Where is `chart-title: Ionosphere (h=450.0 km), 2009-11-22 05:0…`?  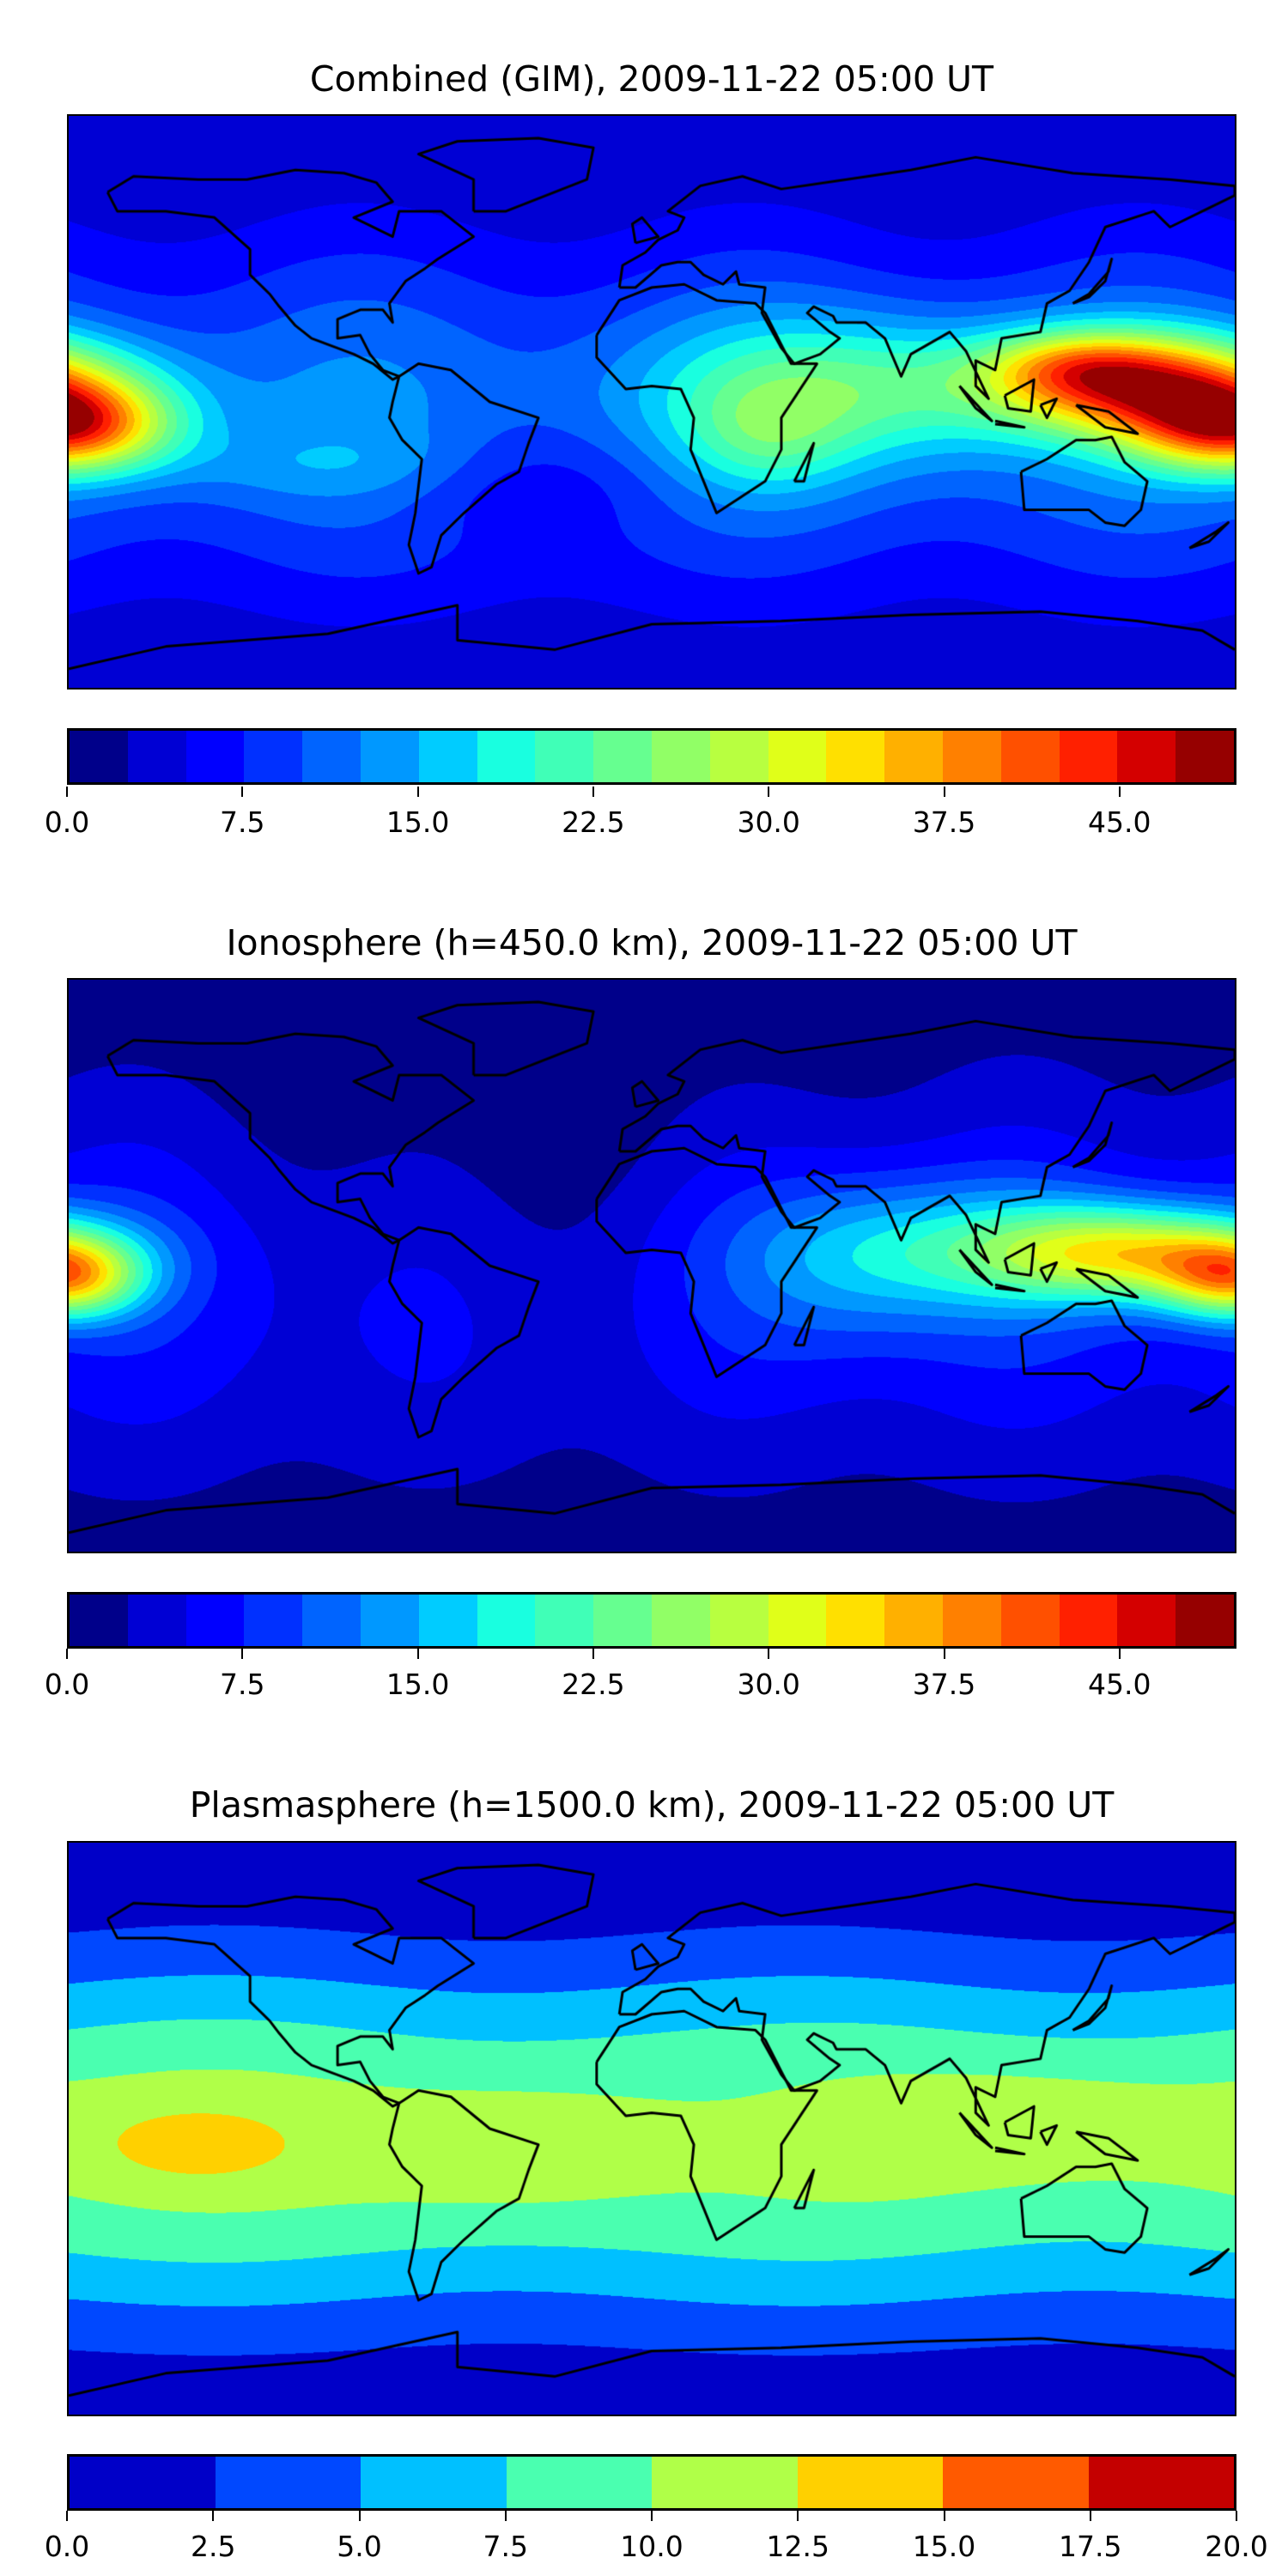
chart-title: Ionosphere (h=450.0 km), 2009-11-22 05:0… is located at coordinates (652, 943).